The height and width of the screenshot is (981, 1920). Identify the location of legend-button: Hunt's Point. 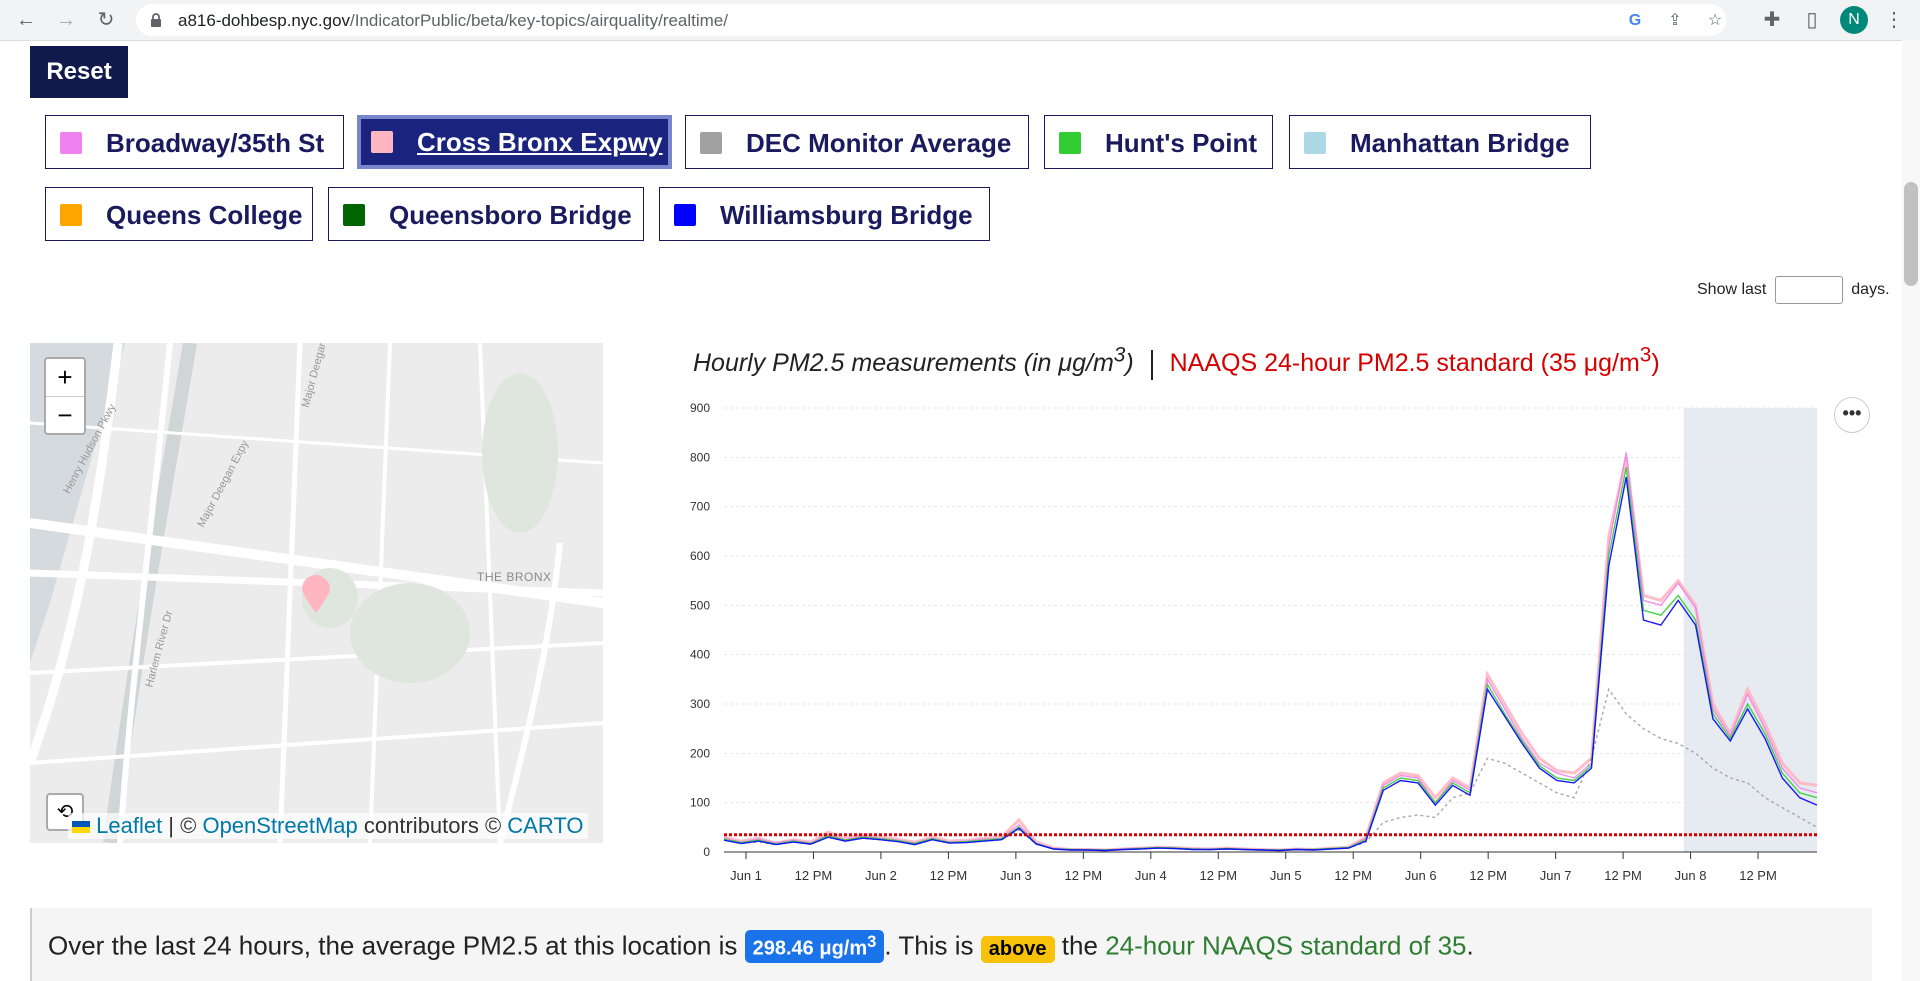
(1158, 142).